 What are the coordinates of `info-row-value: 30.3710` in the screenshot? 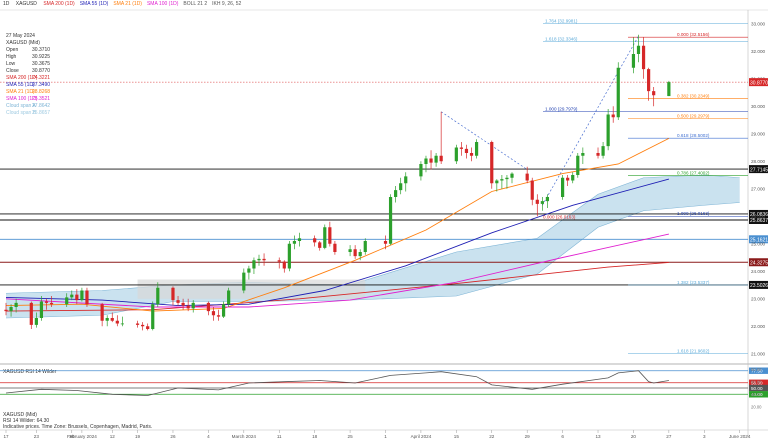 It's located at (41, 50).